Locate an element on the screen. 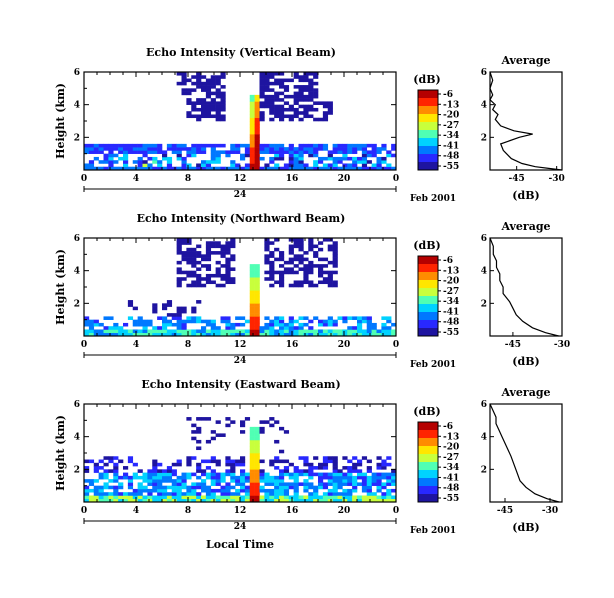 The width and height of the screenshot is (614, 598). avg-y-tick-label: 2 is located at coordinates (484, 470).